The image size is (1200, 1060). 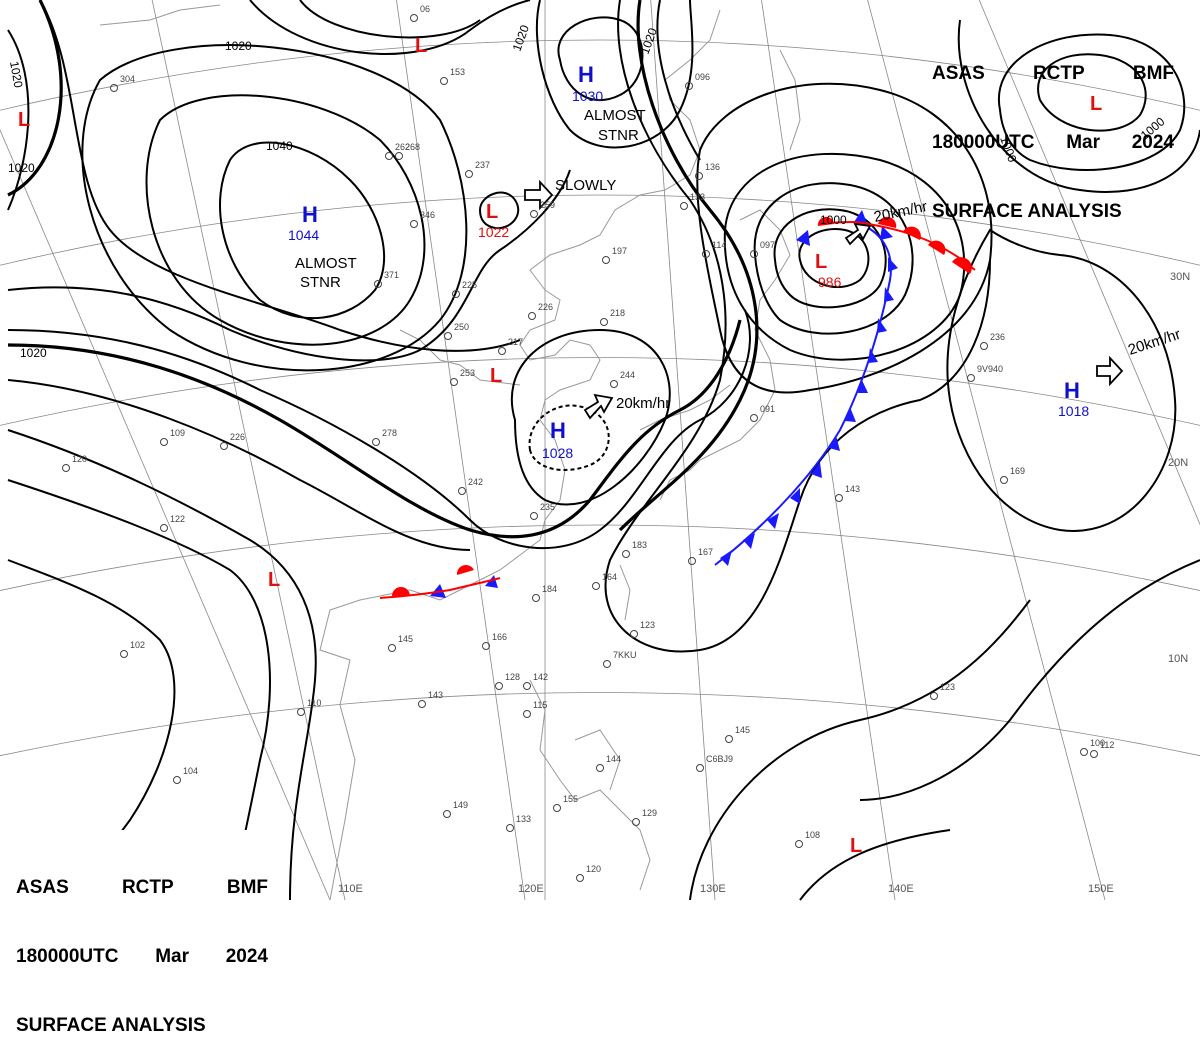 What do you see at coordinates (1178, 463) in the screenshot?
I see `latitude-label: 20N` at bounding box center [1178, 463].